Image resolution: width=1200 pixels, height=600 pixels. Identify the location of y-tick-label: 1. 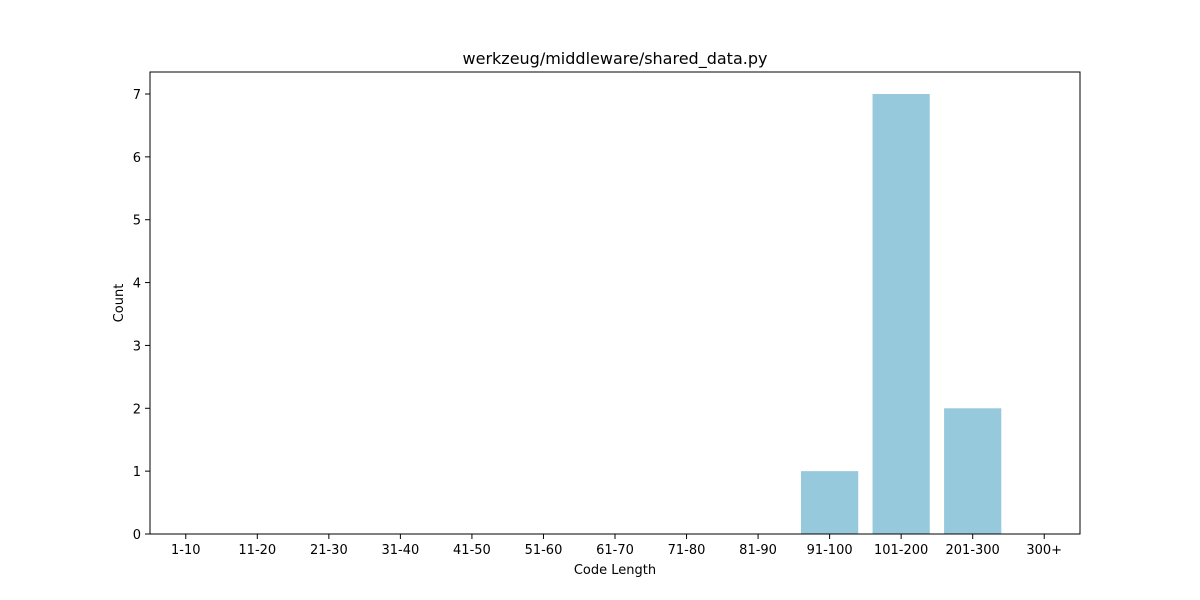
(137, 472).